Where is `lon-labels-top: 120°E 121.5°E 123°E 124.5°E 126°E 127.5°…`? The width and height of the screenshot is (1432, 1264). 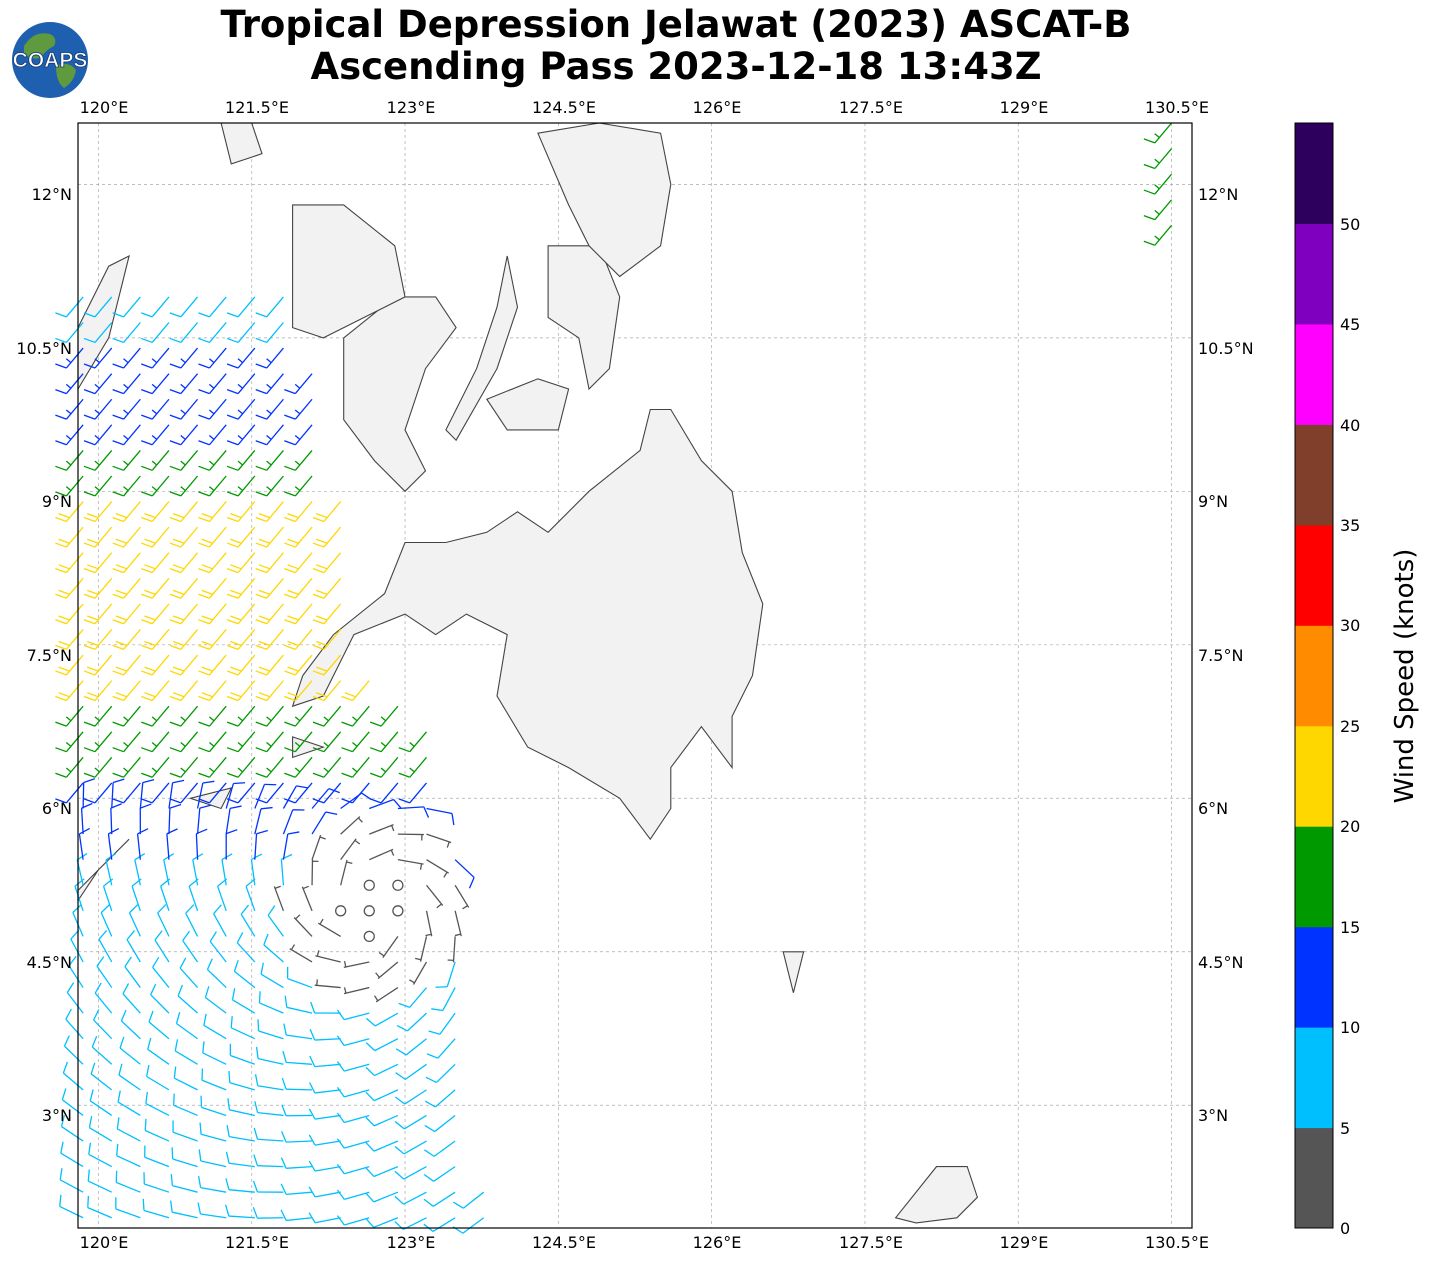
lon-labels-top: 120°E 121.5°E 123°E 124.5°E 126°E 127.5°… is located at coordinates (644, 107).